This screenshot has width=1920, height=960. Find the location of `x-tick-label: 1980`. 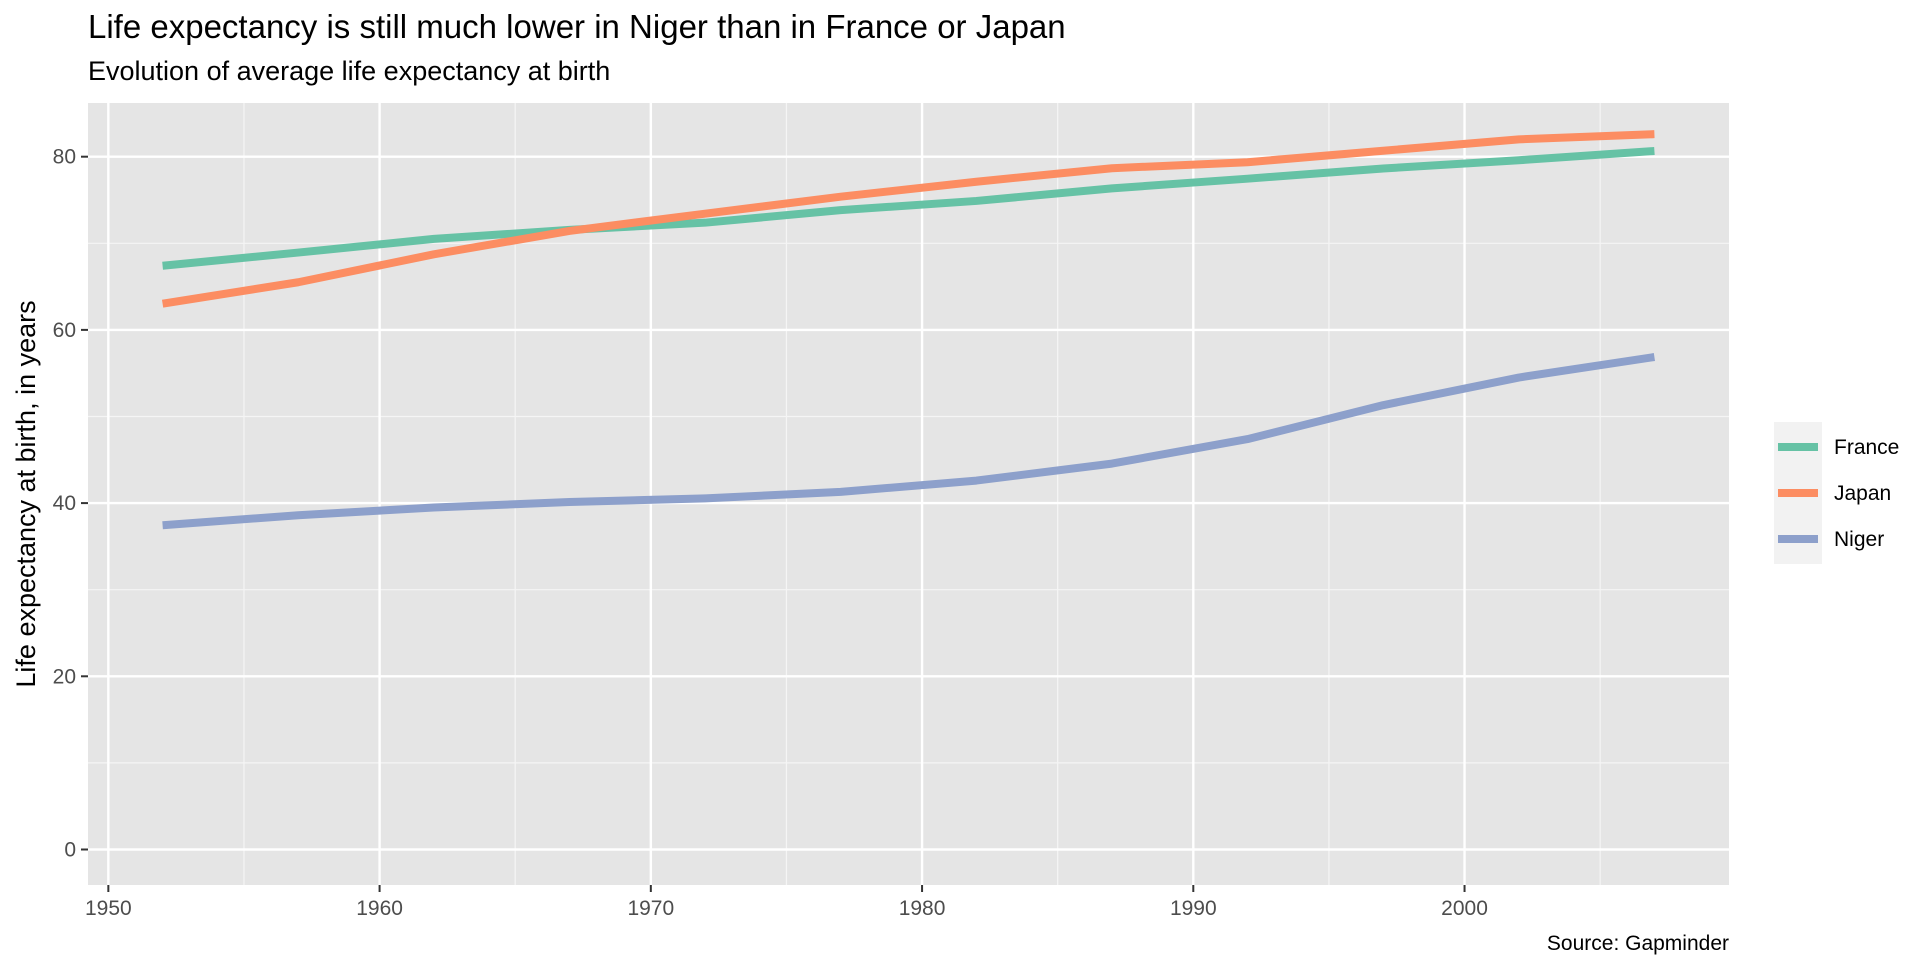

x-tick-label: 1980 is located at coordinates (922, 908).